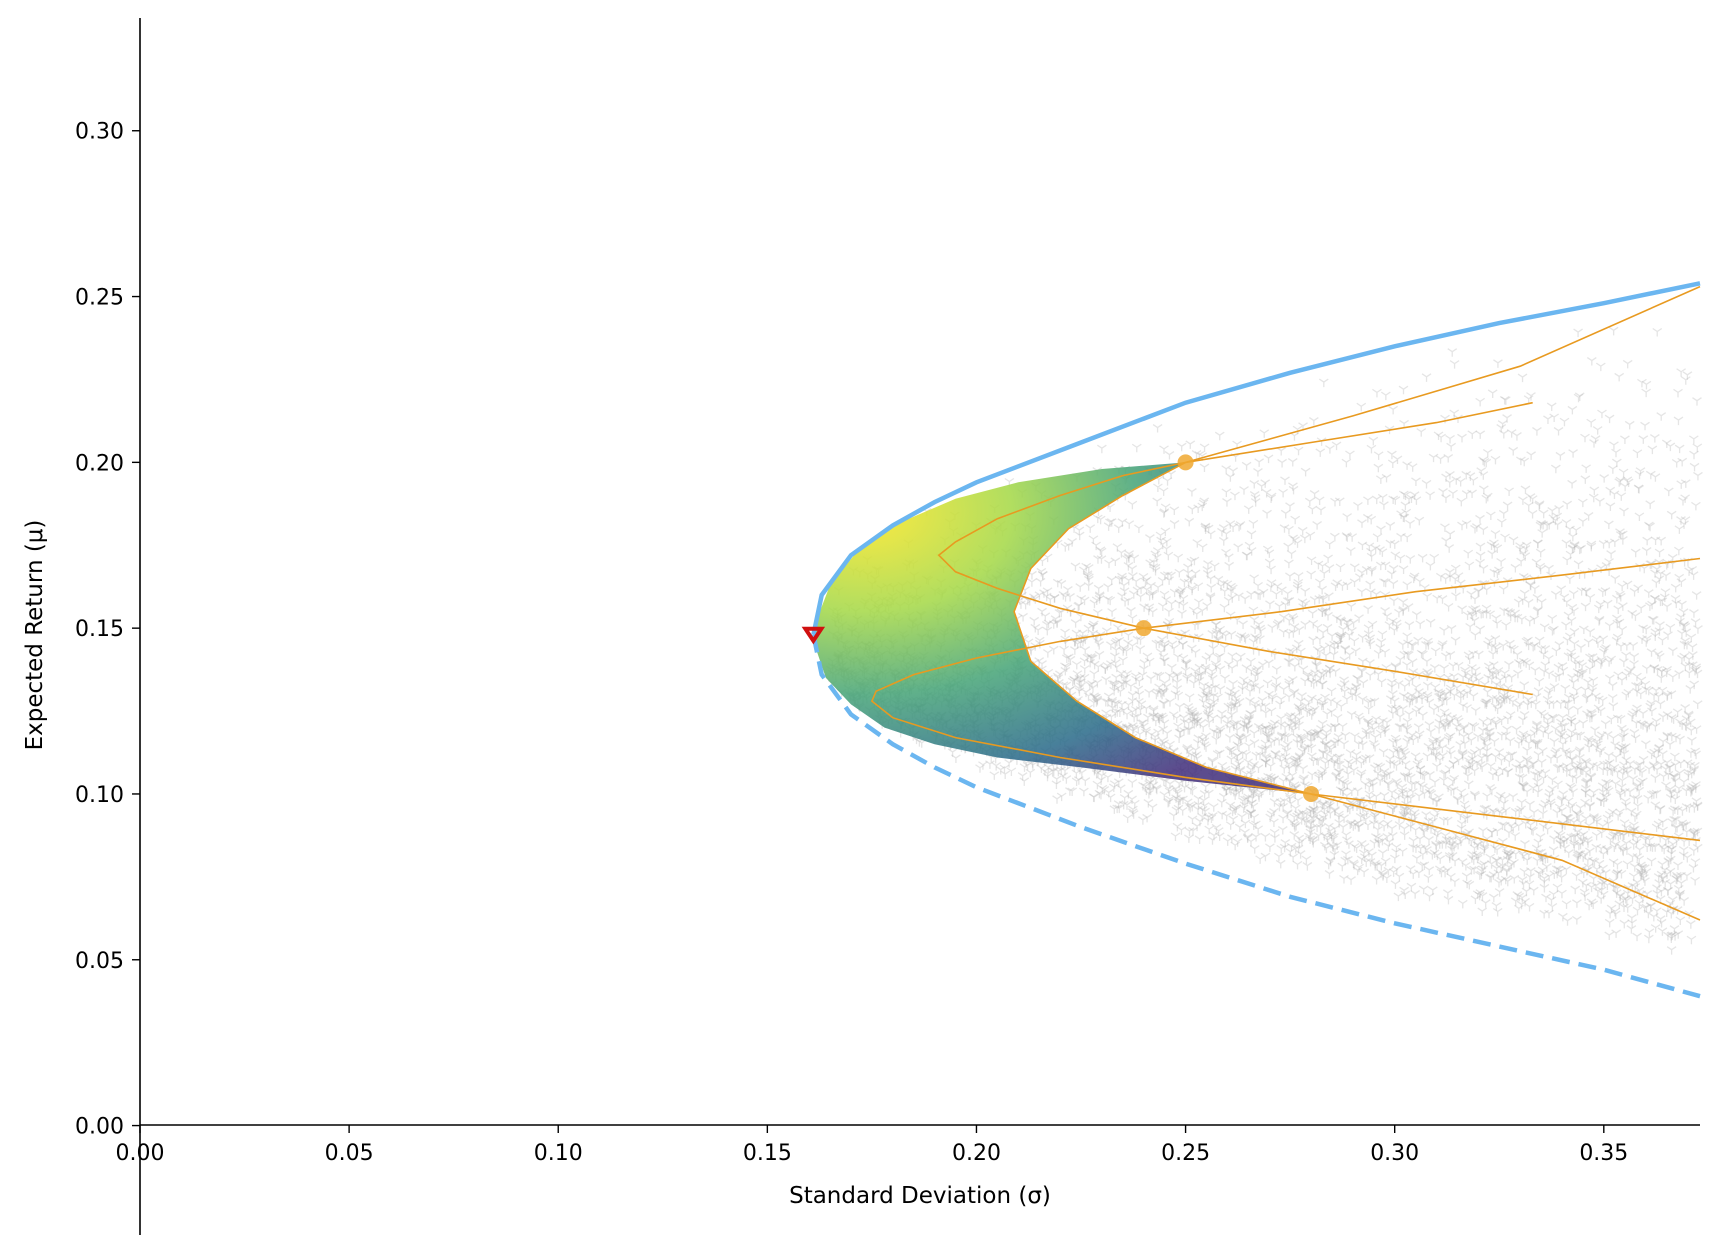 This screenshot has width=1709, height=1248. Describe the element at coordinates (1603, 1153) in the screenshot. I see `x-tick-label: 0.35` at that location.